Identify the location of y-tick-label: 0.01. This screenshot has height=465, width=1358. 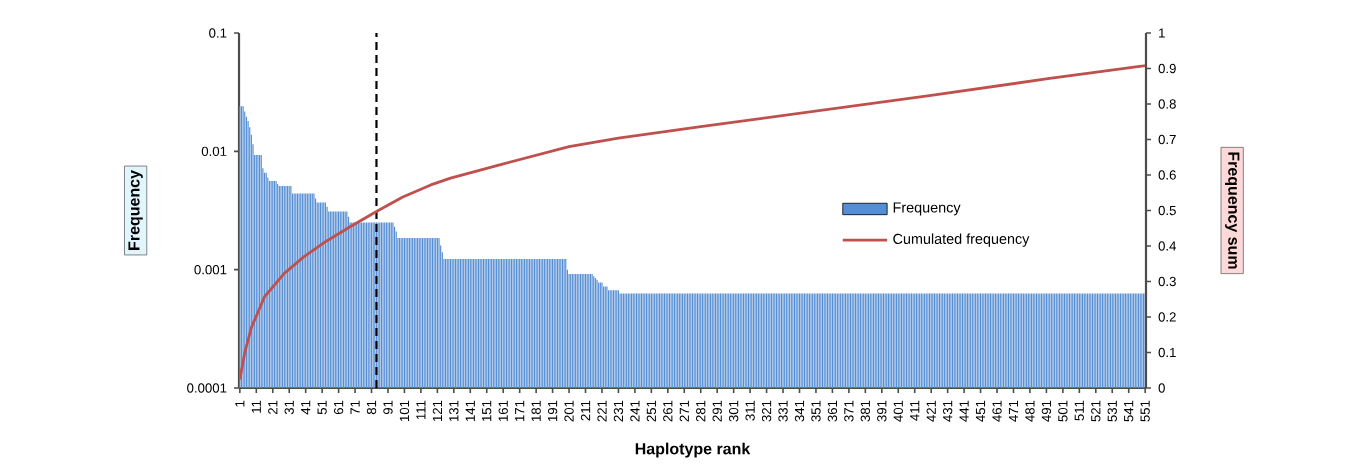
(214, 151).